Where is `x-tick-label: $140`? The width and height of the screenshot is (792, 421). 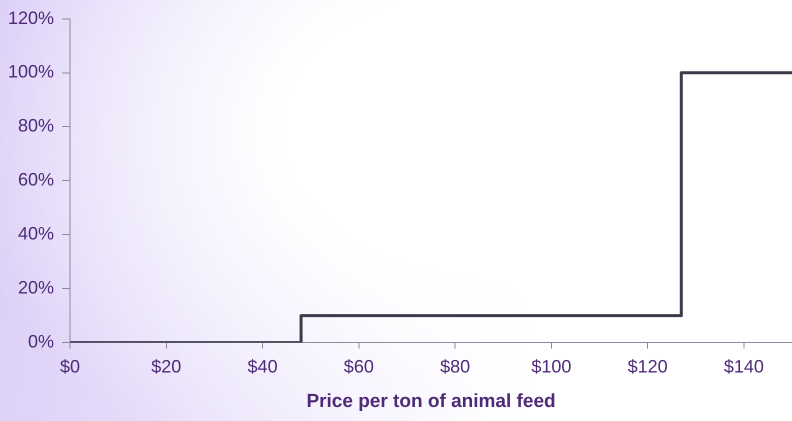 x-tick-label: $140 is located at coordinates (744, 366).